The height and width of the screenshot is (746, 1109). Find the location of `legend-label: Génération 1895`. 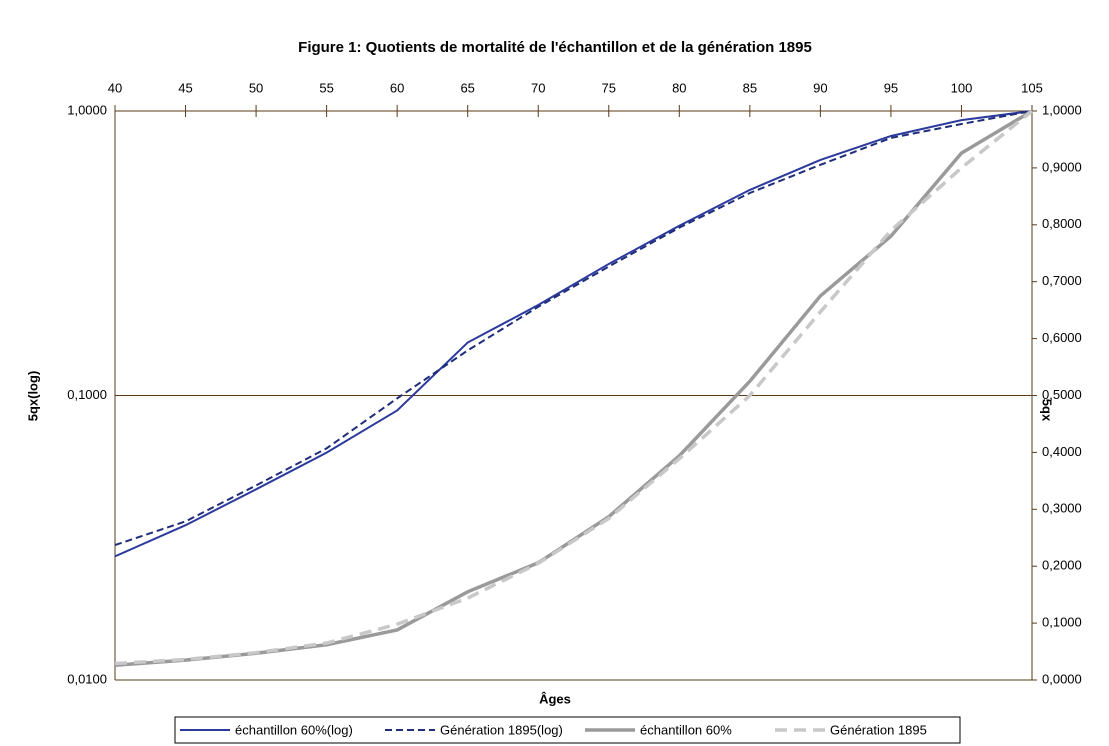

legend-label: Génération 1895 is located at coordinates (878, 729).